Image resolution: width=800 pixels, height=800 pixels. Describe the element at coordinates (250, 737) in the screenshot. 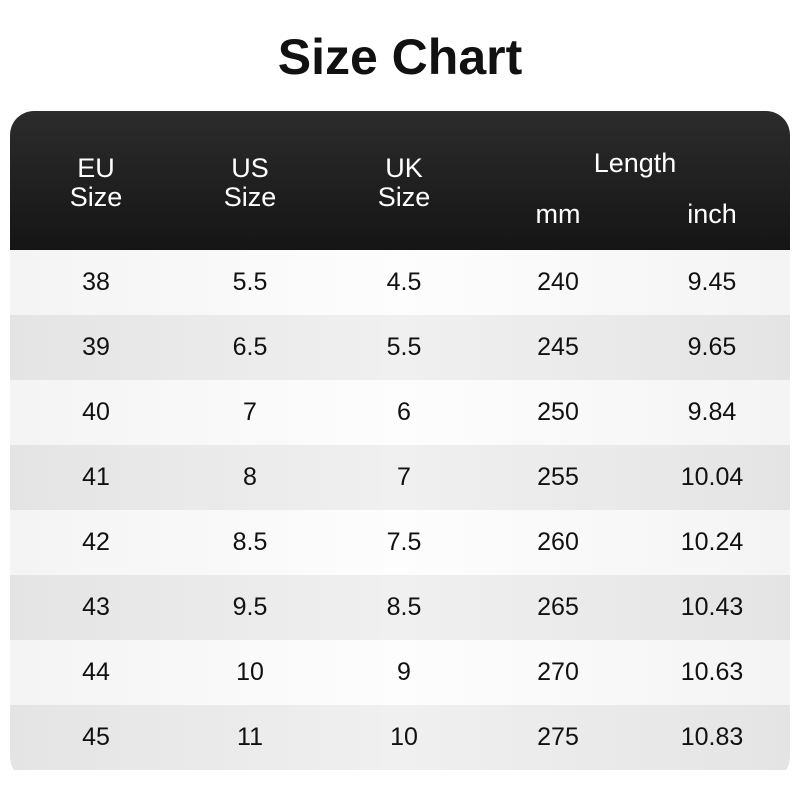

I see `cell-us-size: 11` at that location.